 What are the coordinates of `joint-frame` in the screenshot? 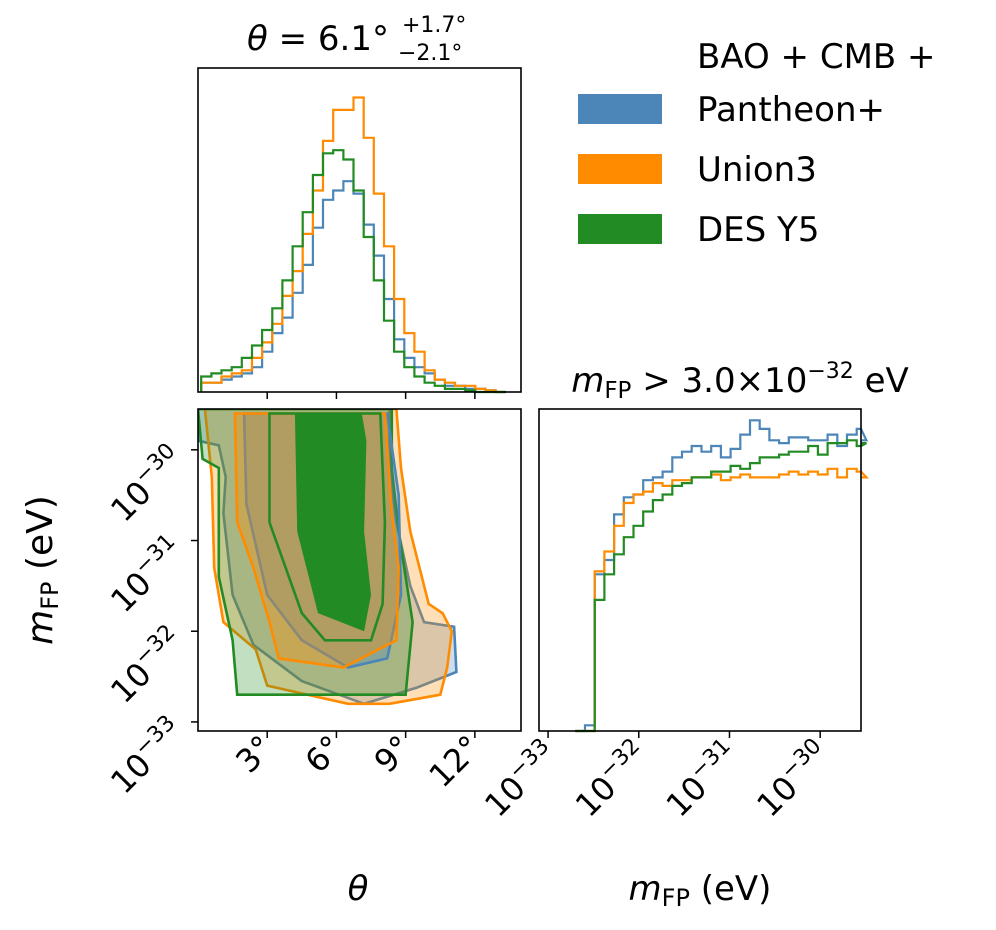 It's located at (359, 570).